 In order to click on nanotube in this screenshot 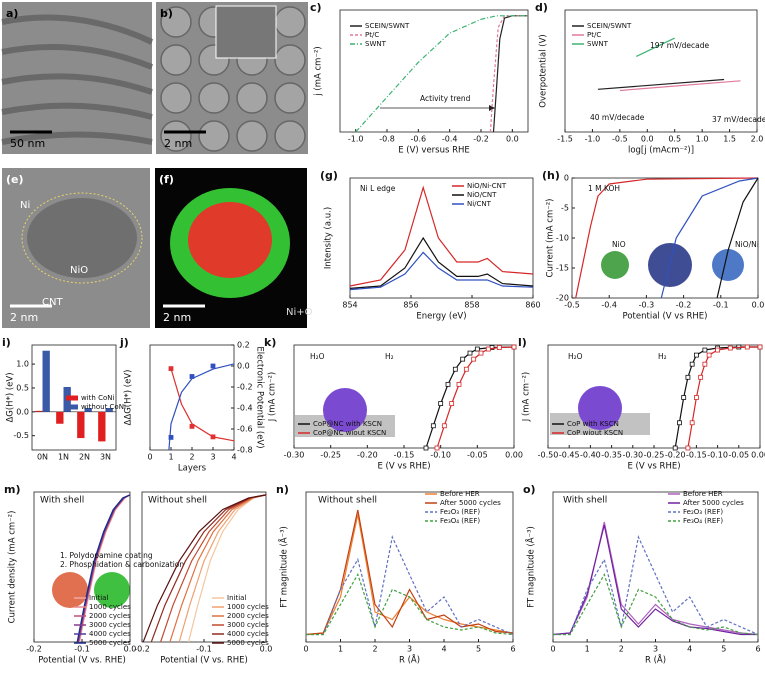, I will do `click(77, 84)`.